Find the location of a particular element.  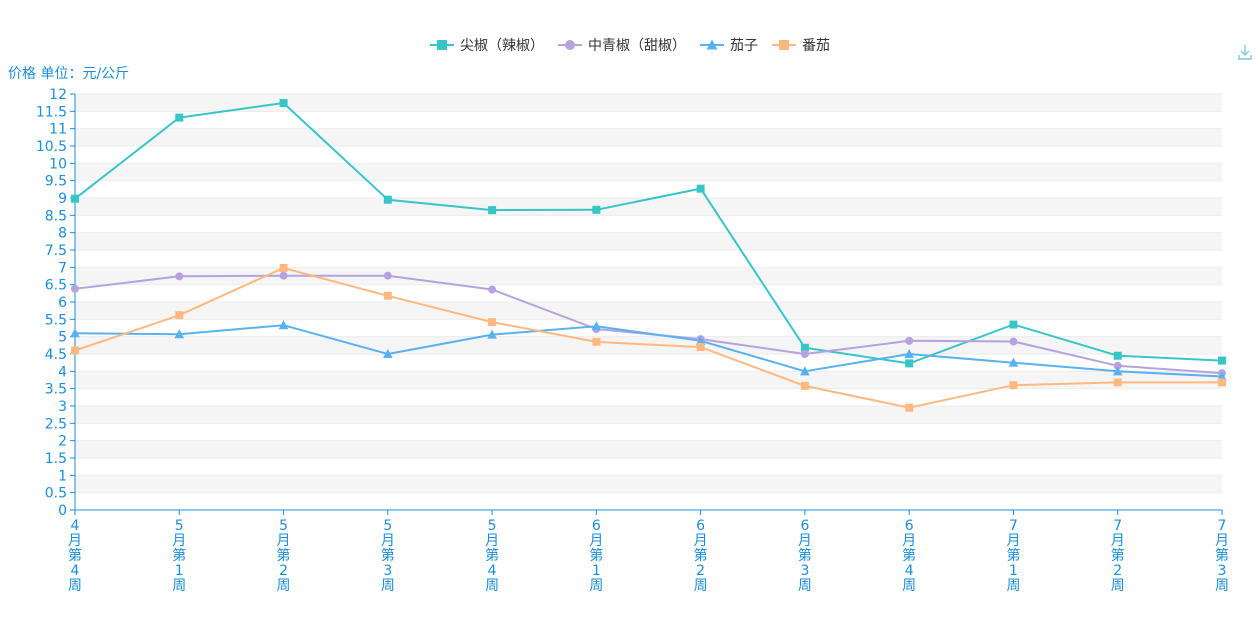

y-tick-label: 2.5 is located at coordinates (56, 424).